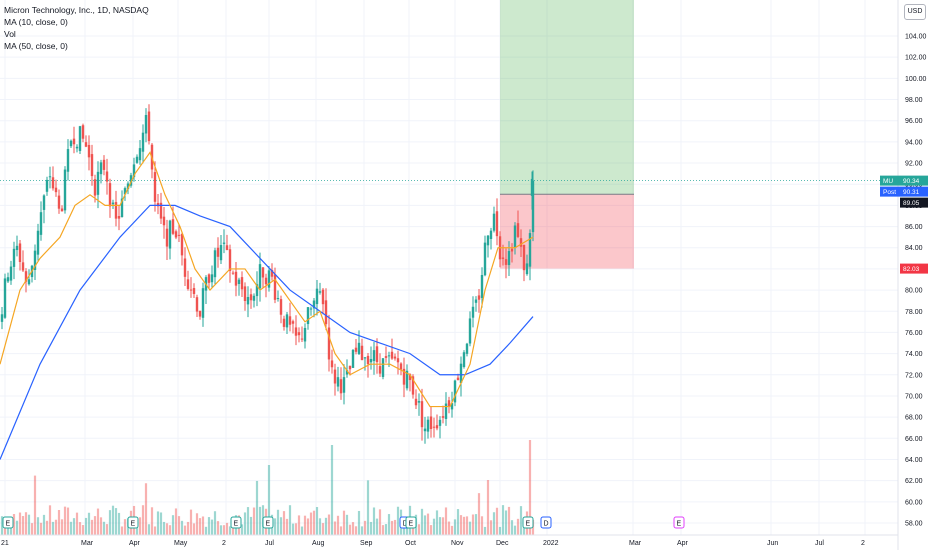 The height and width of the screenshot is (550, 932). I want to click on price-tick-label: 64.00, so click(914, 460).